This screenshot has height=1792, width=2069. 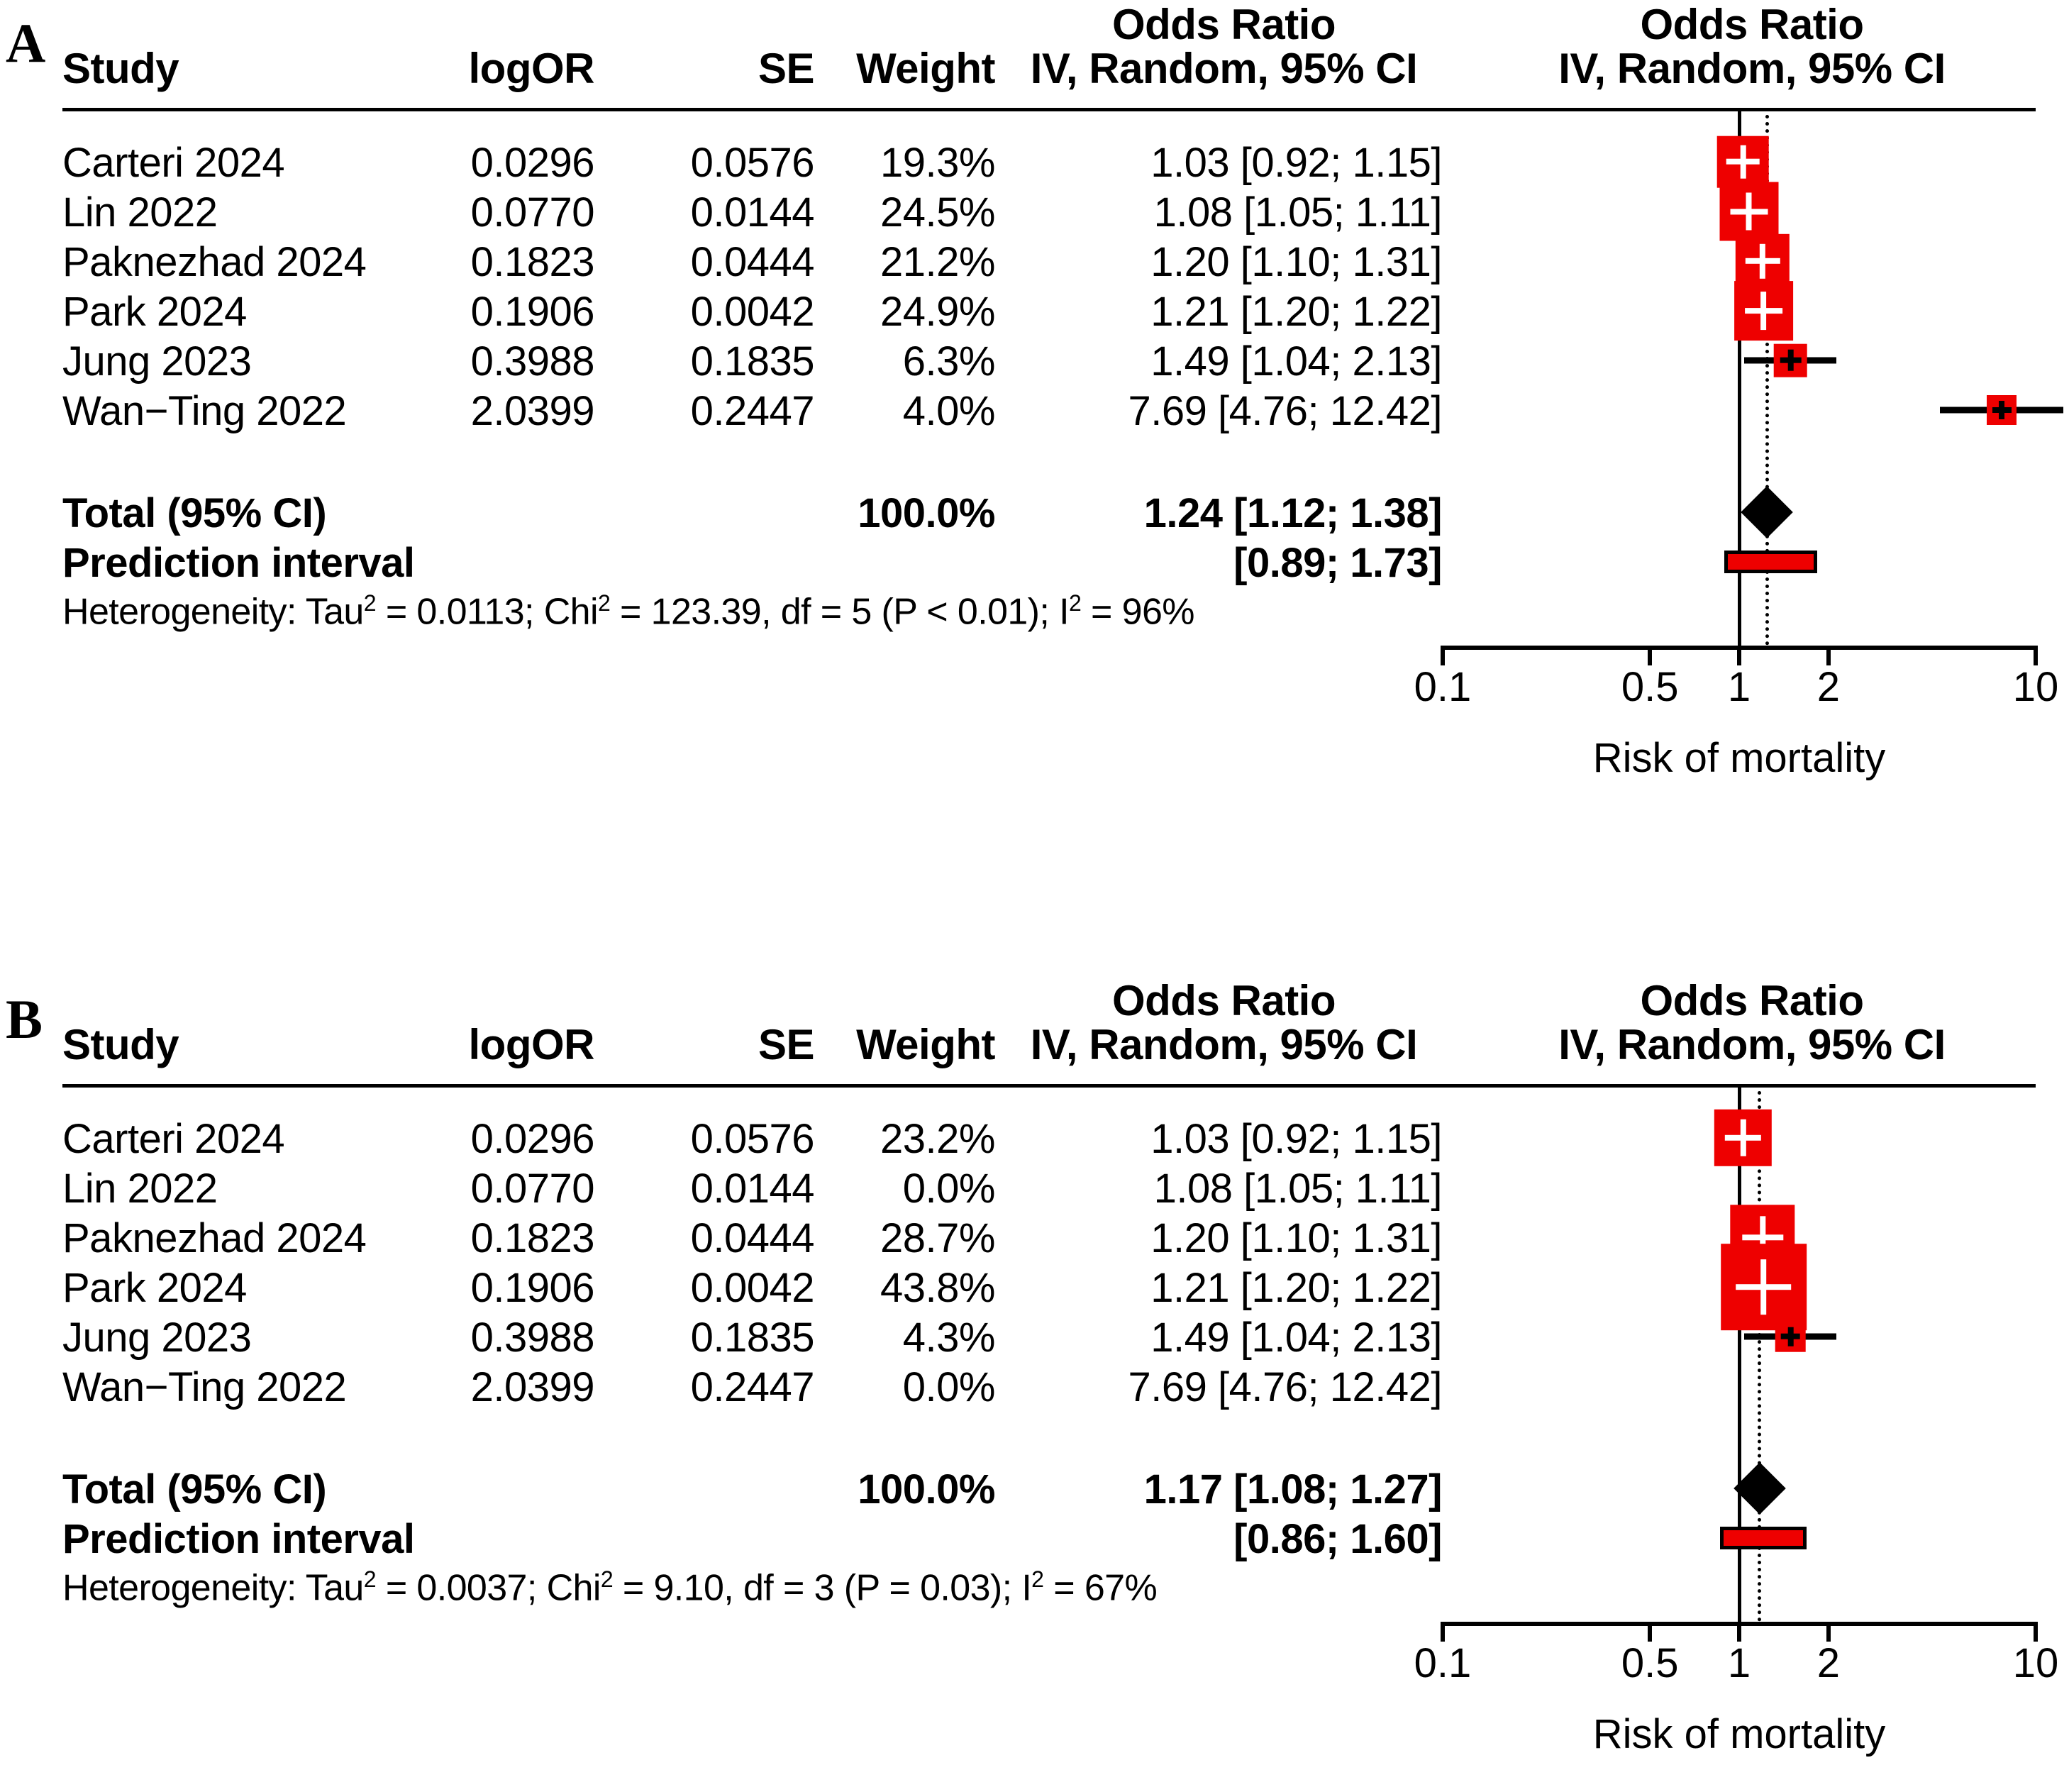 I want to click on panel-letter-a: A, so click(x=26, y=43).